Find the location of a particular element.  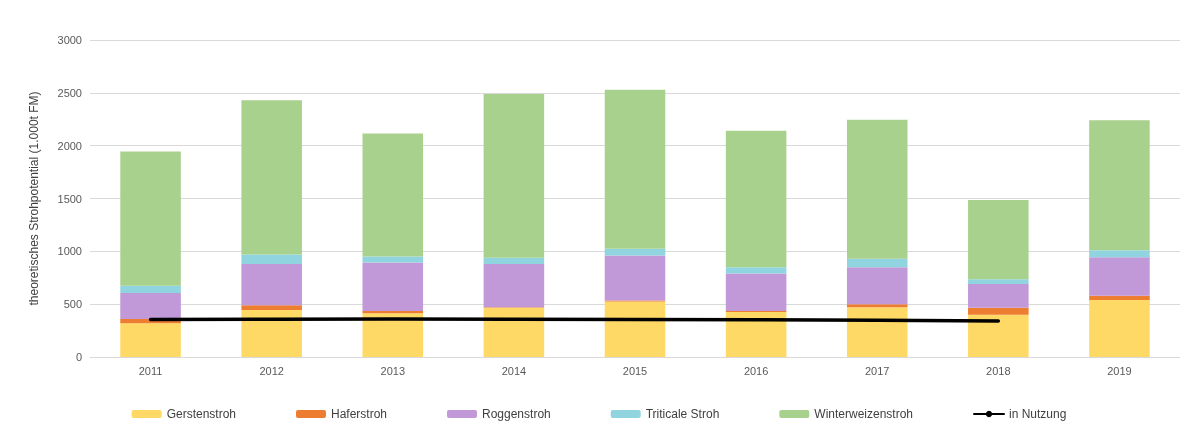

x-tick-label: 2015 is located at coordinates (635, 370).